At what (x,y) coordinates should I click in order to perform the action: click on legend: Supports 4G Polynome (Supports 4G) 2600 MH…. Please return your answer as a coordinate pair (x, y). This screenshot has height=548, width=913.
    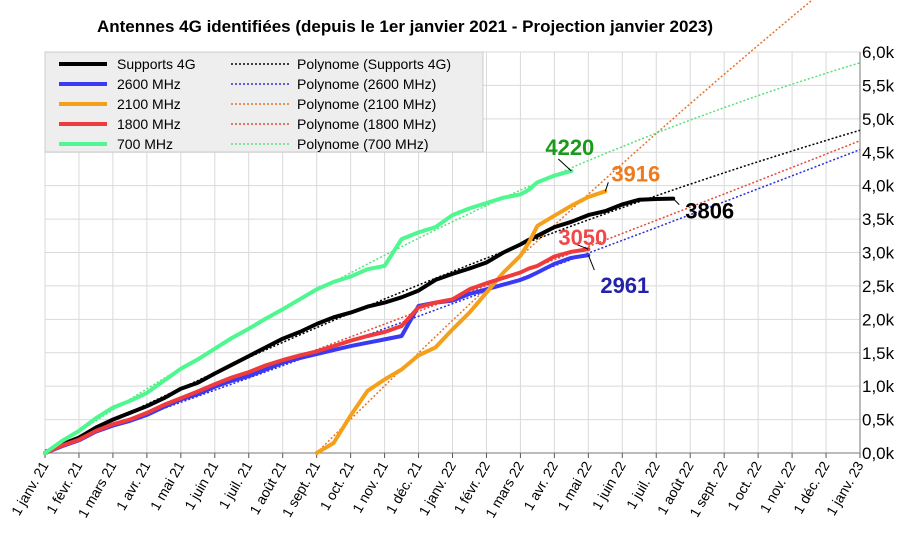
    Looking at the image, I should click on (264, 102).